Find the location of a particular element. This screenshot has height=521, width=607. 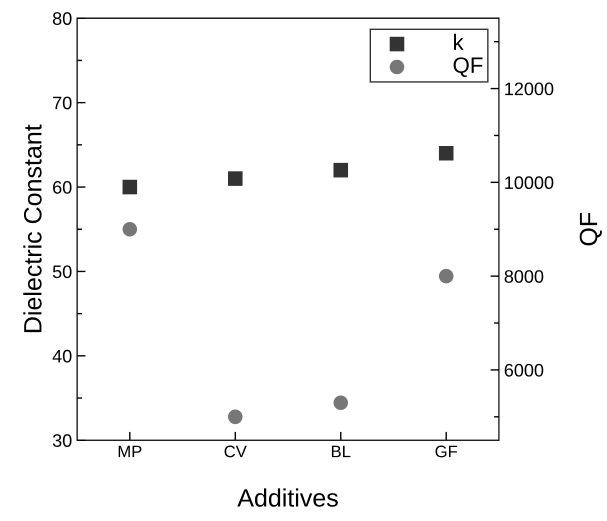

x-tick-label: CV is located at coordinates (235, 452).